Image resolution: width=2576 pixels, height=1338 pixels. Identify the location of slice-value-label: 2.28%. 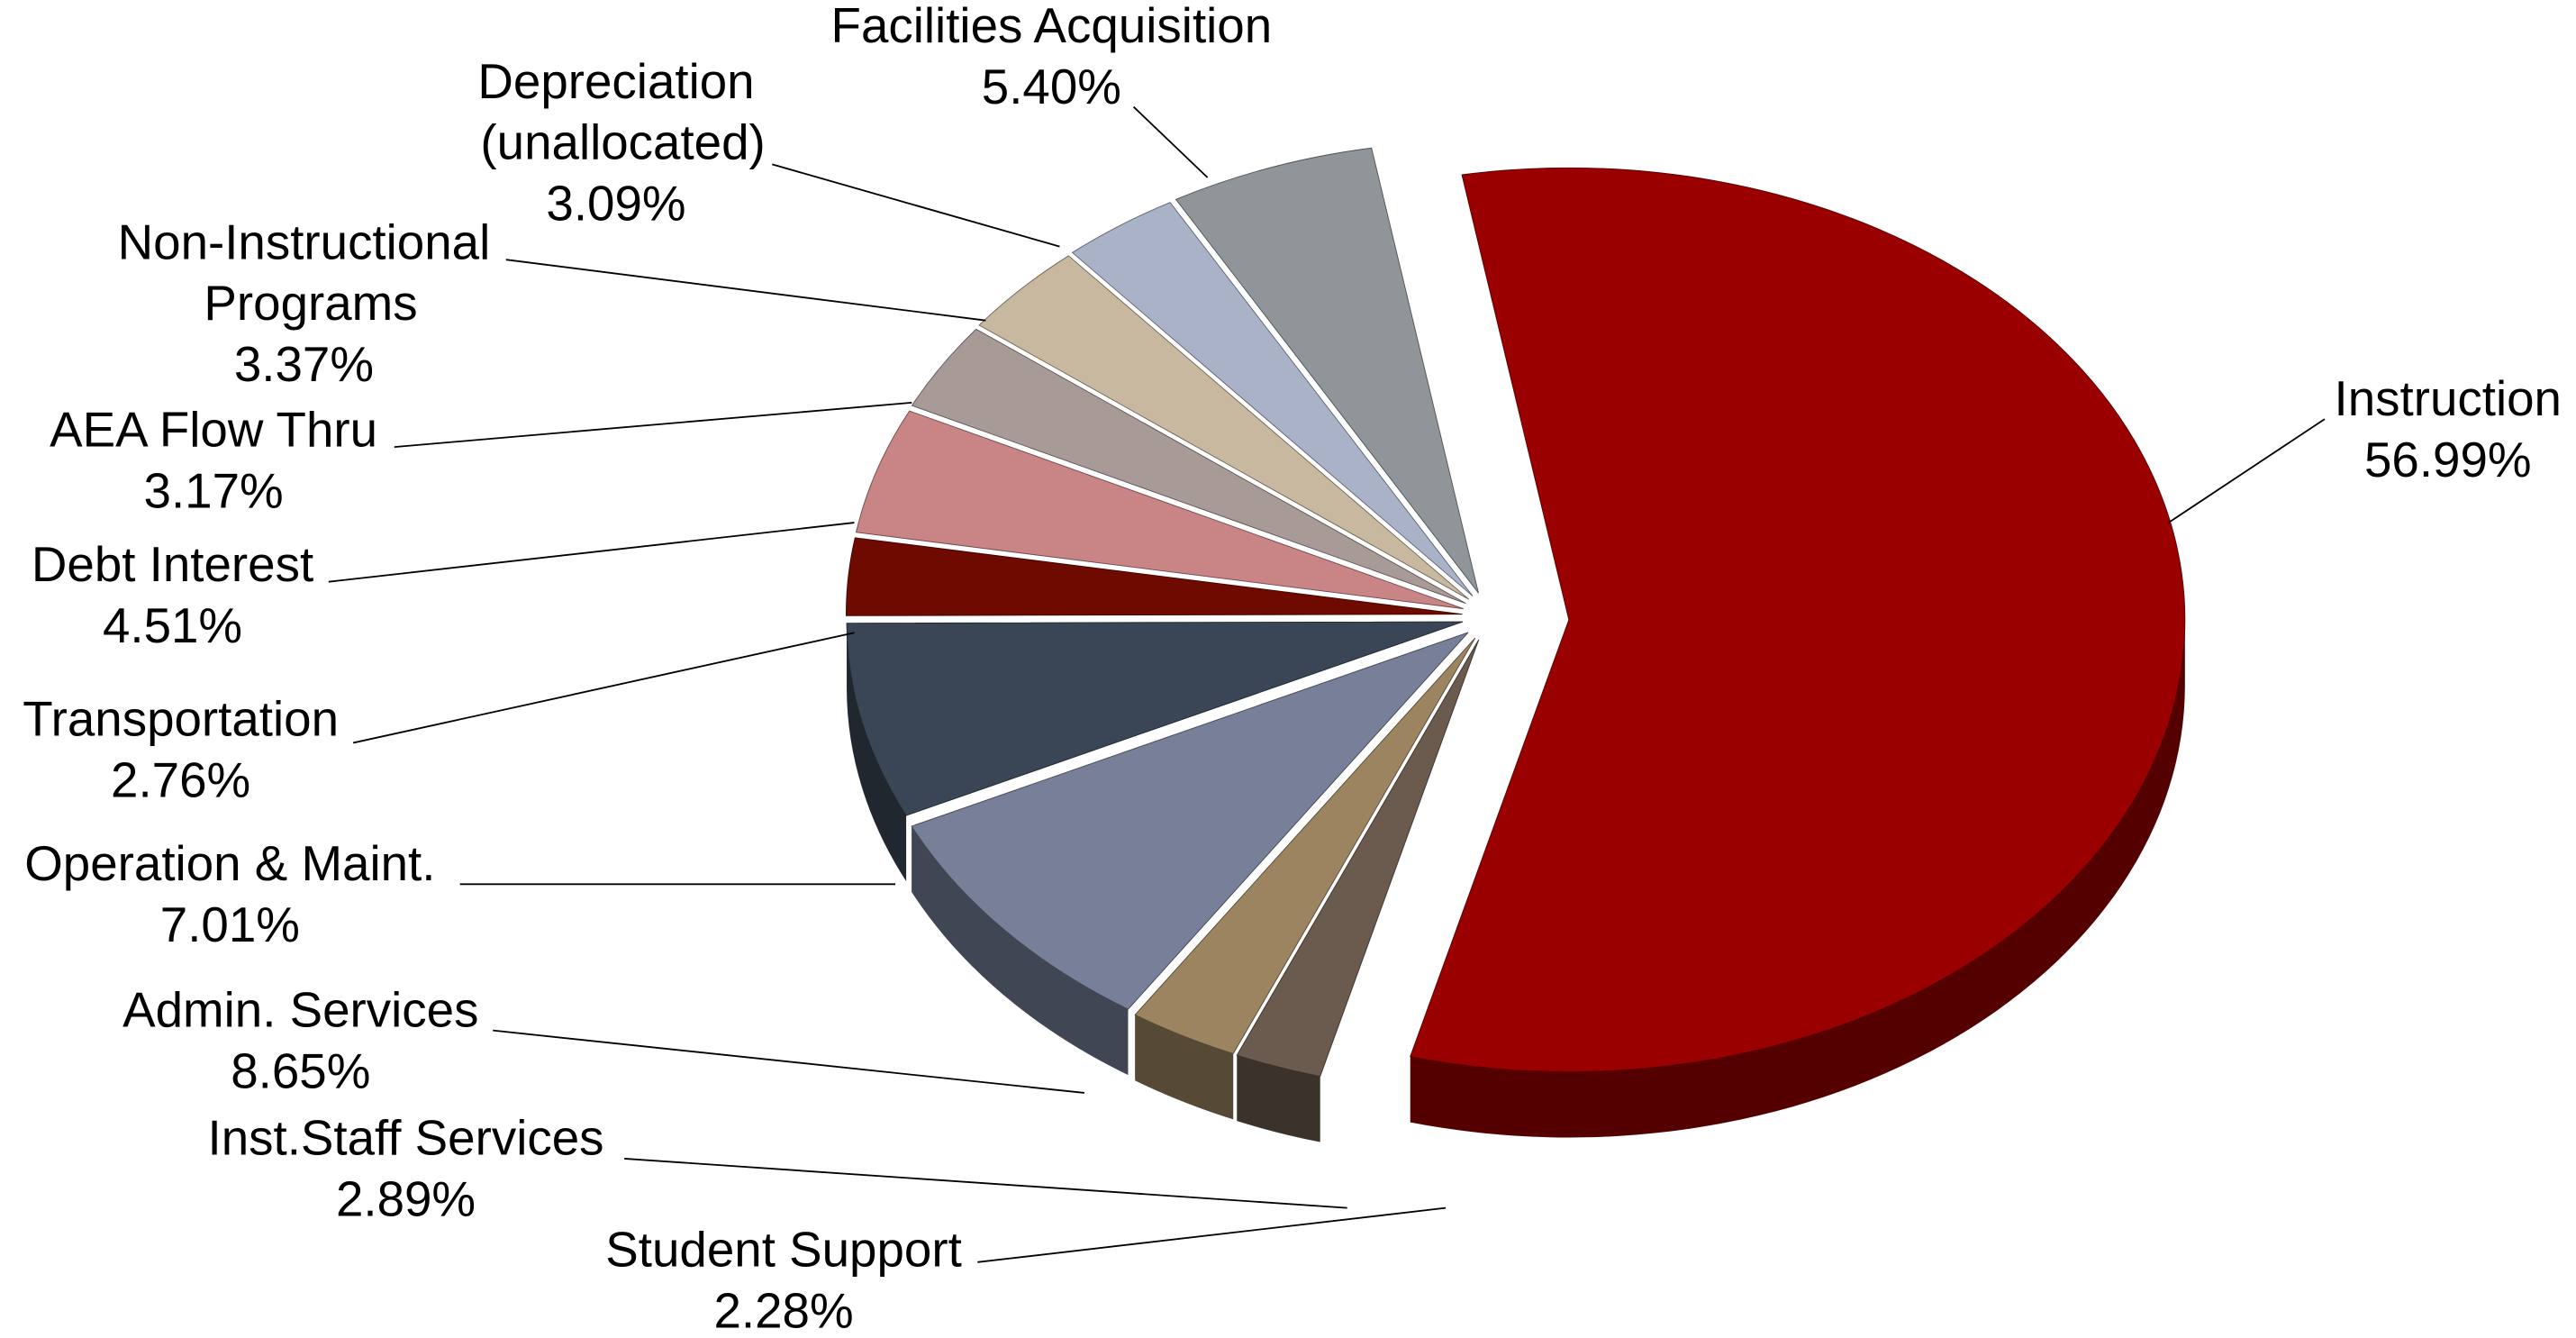
(783, 1310).